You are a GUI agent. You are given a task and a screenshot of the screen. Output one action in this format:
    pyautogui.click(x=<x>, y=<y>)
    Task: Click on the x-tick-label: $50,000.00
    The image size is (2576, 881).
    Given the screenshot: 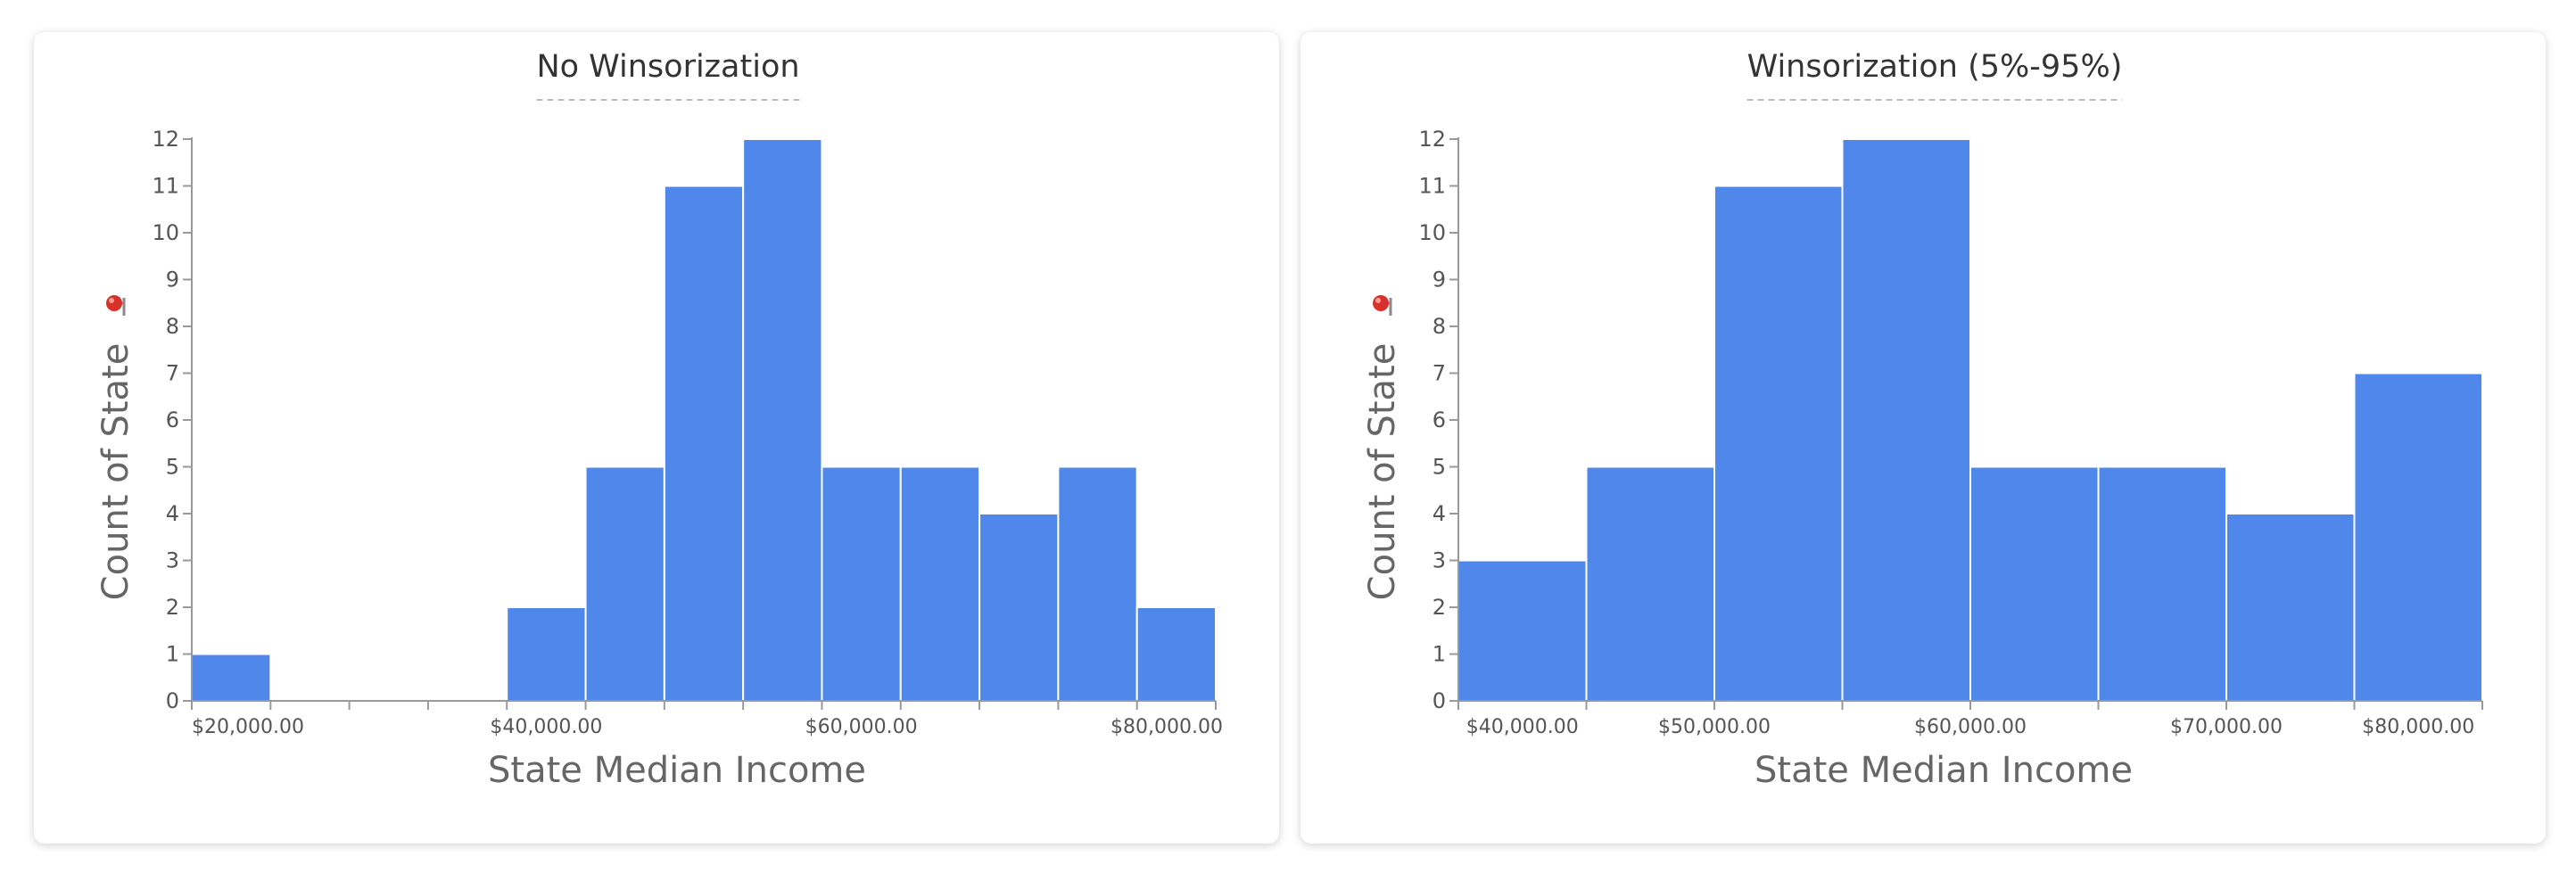 What is the action you would take?
    pyautogui.click(x=1715, y=727)
    